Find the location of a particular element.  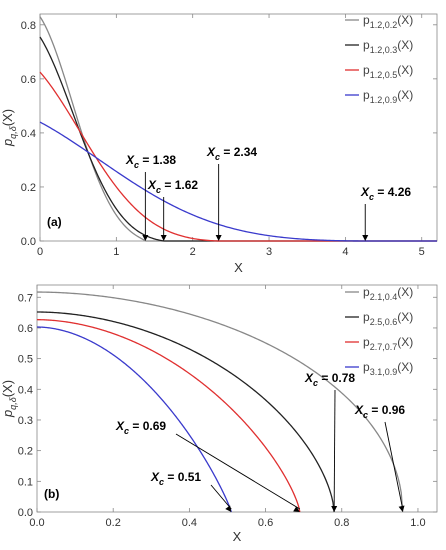

legend-entry-4-sub: 3.1,0.9 is located at coordinates (384, 372).